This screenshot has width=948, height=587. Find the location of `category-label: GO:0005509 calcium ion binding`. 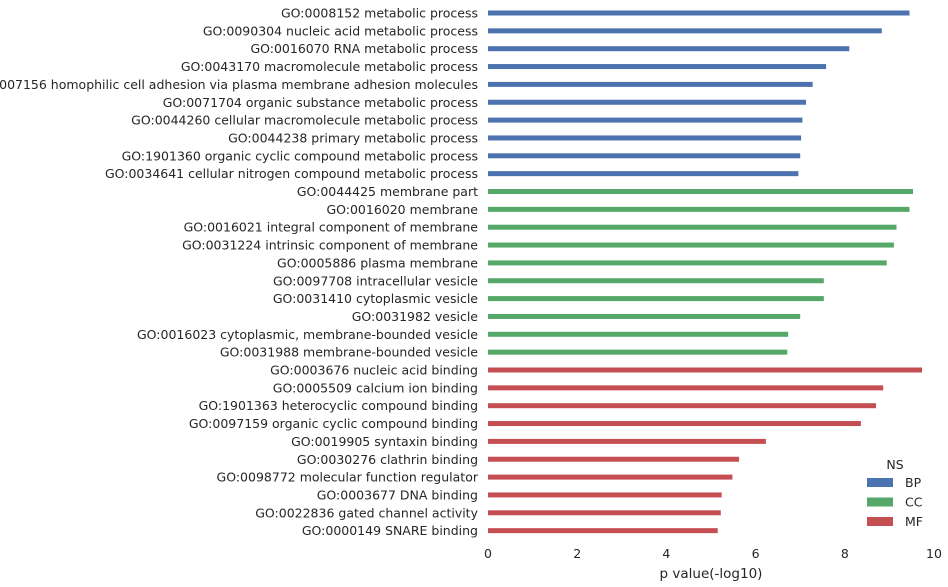

category-label: GO:0005509 calcium ion binding is located at coordinates (375, 387).